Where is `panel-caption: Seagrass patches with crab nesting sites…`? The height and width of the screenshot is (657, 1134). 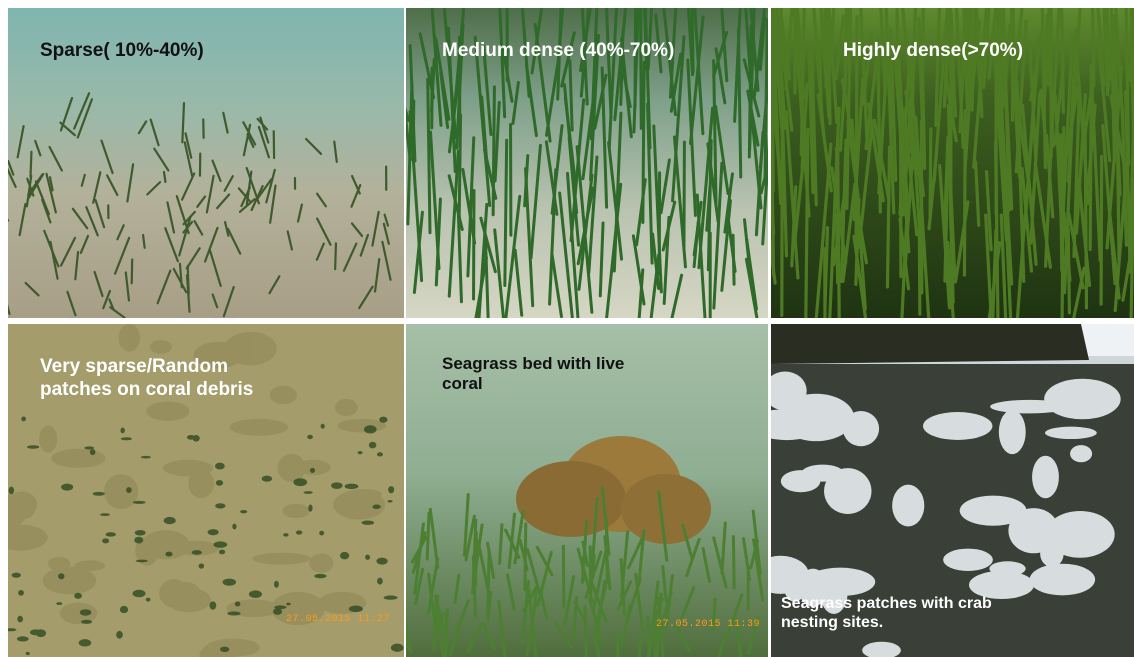 panel-caption: Seagrass patches with crab nesting sites… is located at coordinates (886, 613).